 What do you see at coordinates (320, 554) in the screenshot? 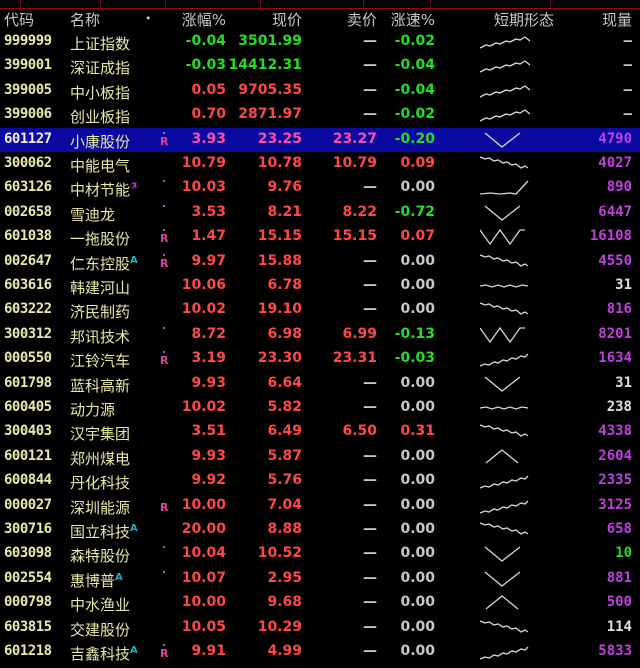
I see `table-row: 603098 森特股份 10.04 10.52 — 0.00 10` at bounding box center [320, 554].